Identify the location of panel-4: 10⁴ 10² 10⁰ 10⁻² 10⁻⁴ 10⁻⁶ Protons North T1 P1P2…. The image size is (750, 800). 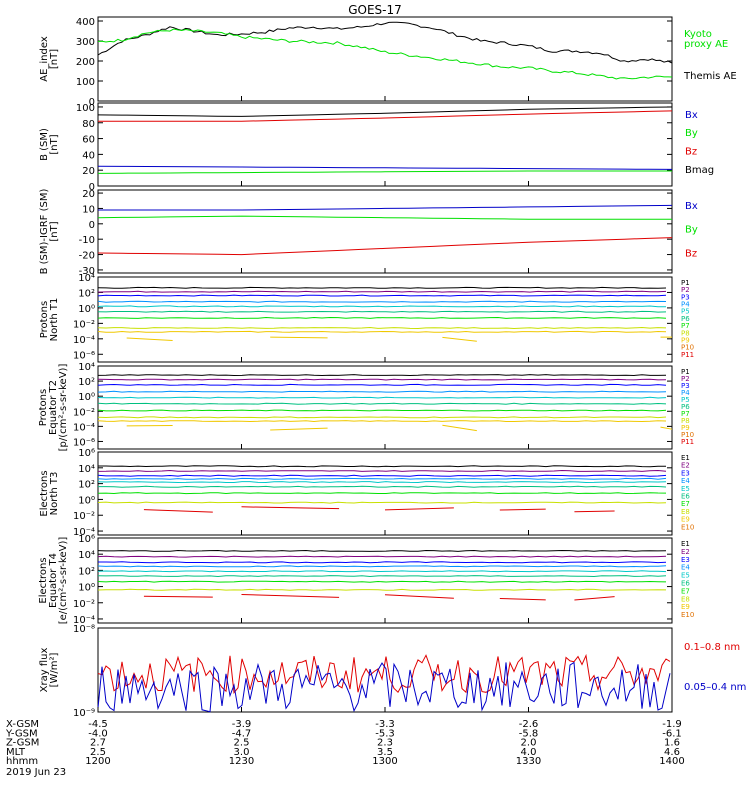
(366, 318).